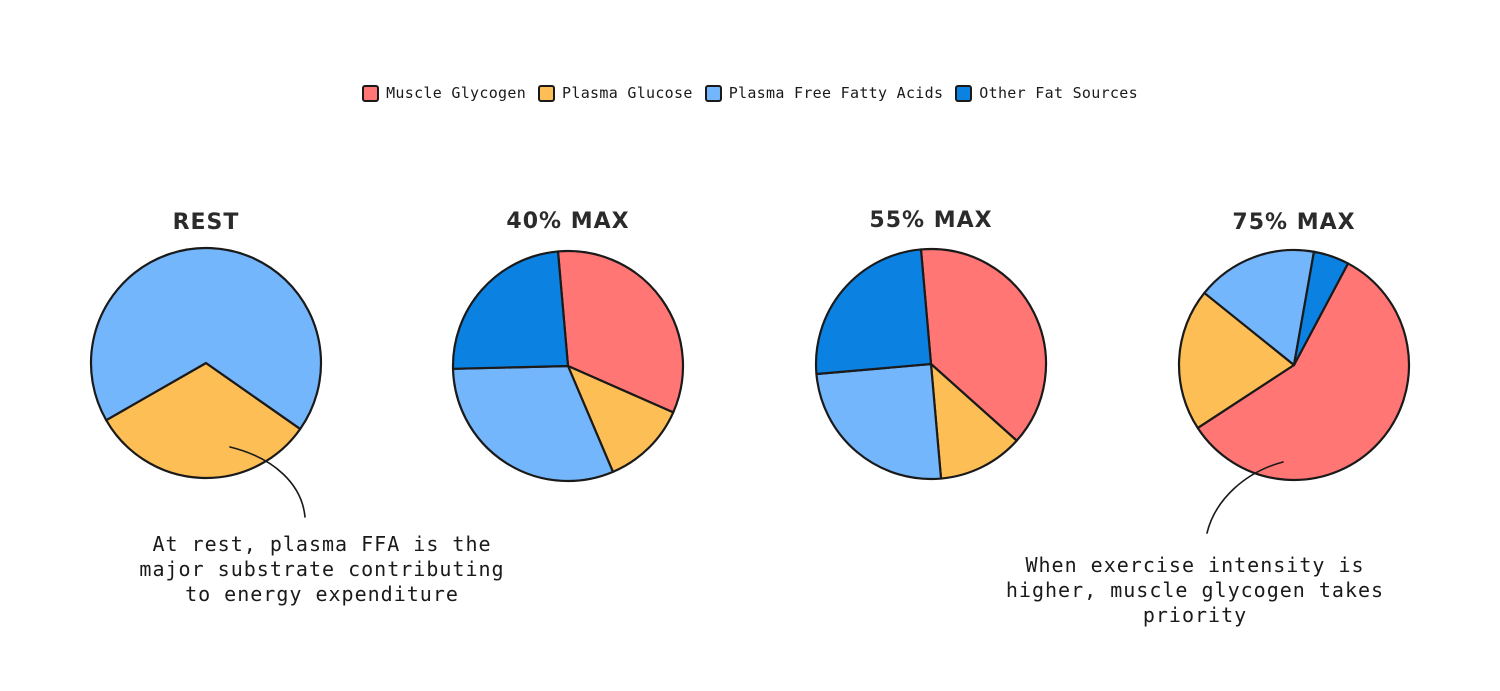  Describe the element at coordinates (930, 220) in the screenshot. I see `pie-title: 55% MAX` at that location.